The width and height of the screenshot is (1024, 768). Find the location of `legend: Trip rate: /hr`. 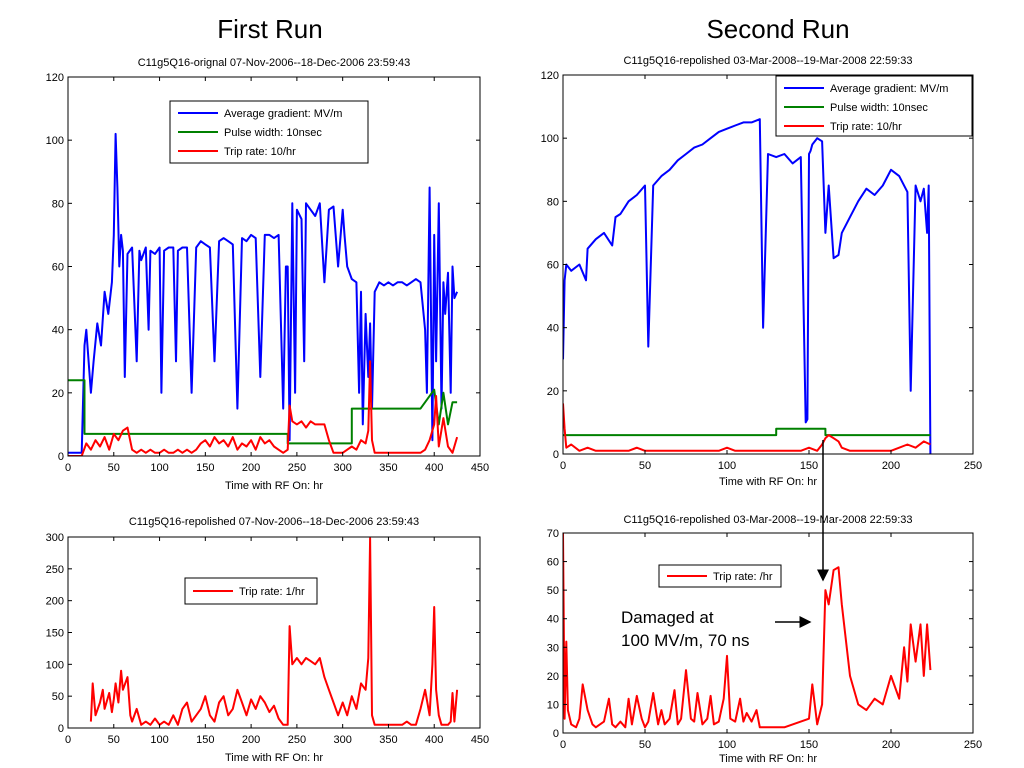

legend: Trip rate: /hr is located at coordinates (720, 576).